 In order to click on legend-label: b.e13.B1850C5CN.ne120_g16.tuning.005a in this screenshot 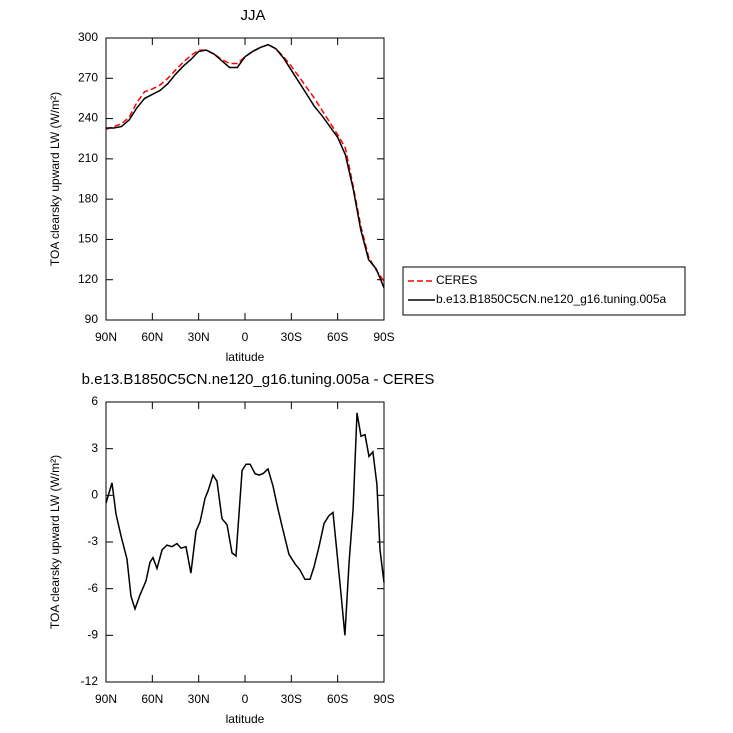, I will do `click(551, 299)`.